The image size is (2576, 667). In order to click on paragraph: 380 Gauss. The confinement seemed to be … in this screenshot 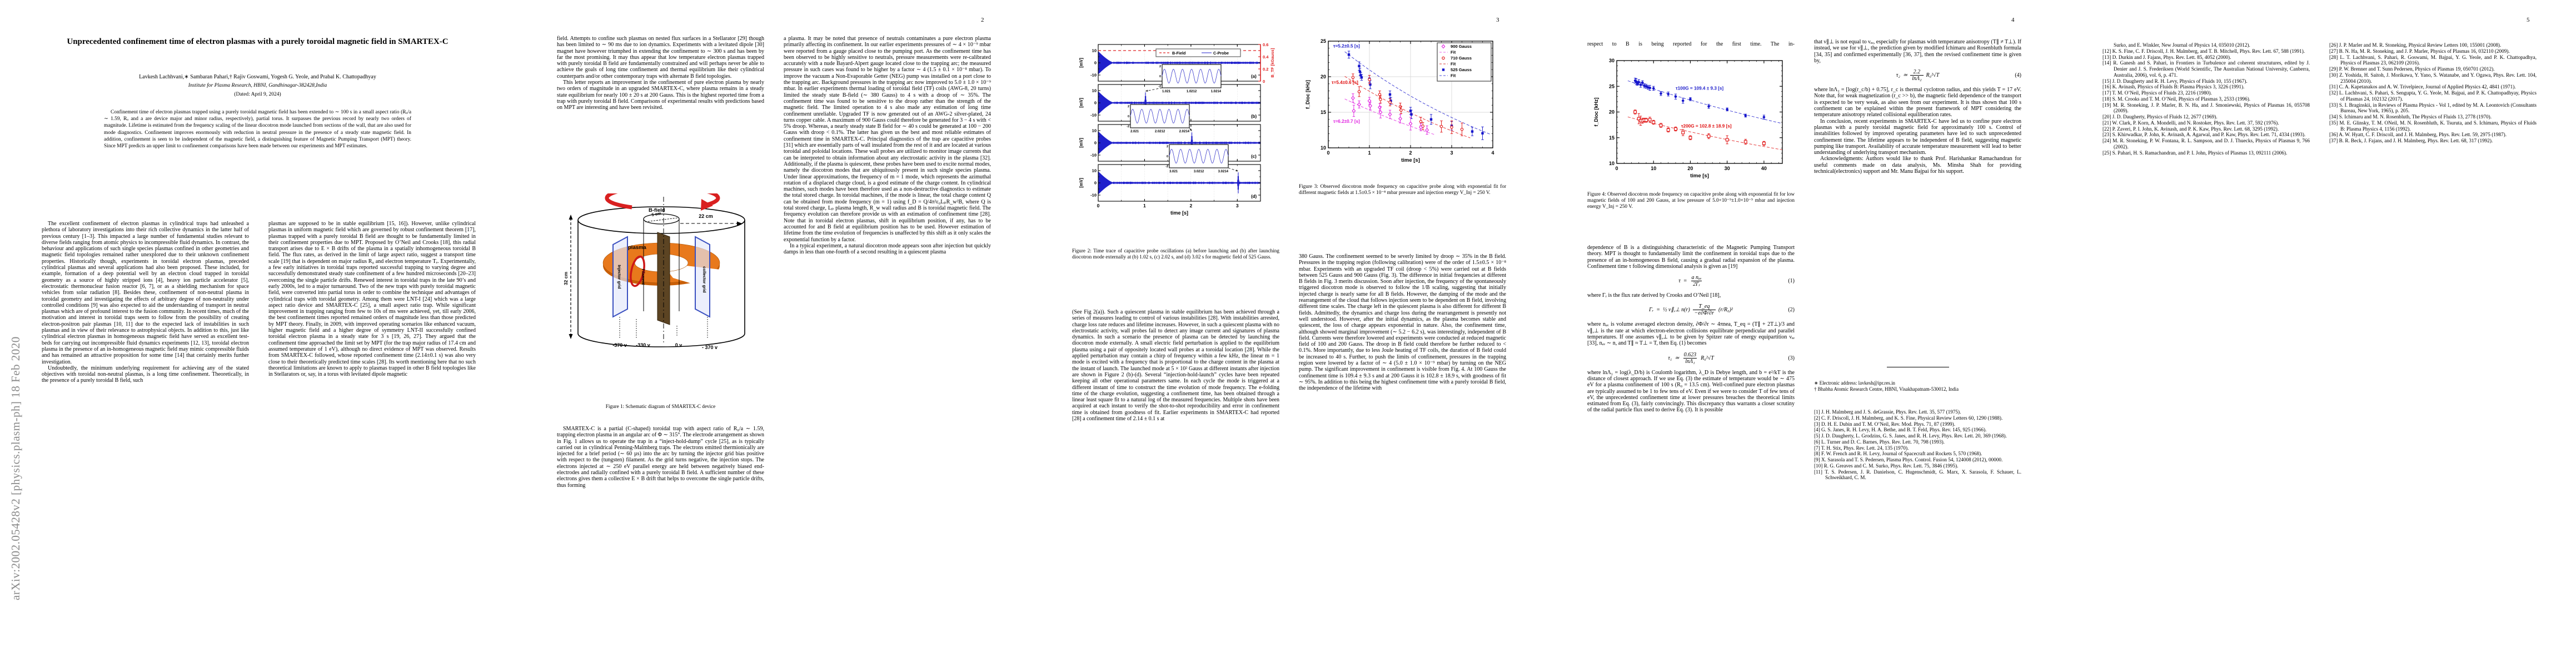, I will do `click(1402, 322)`.